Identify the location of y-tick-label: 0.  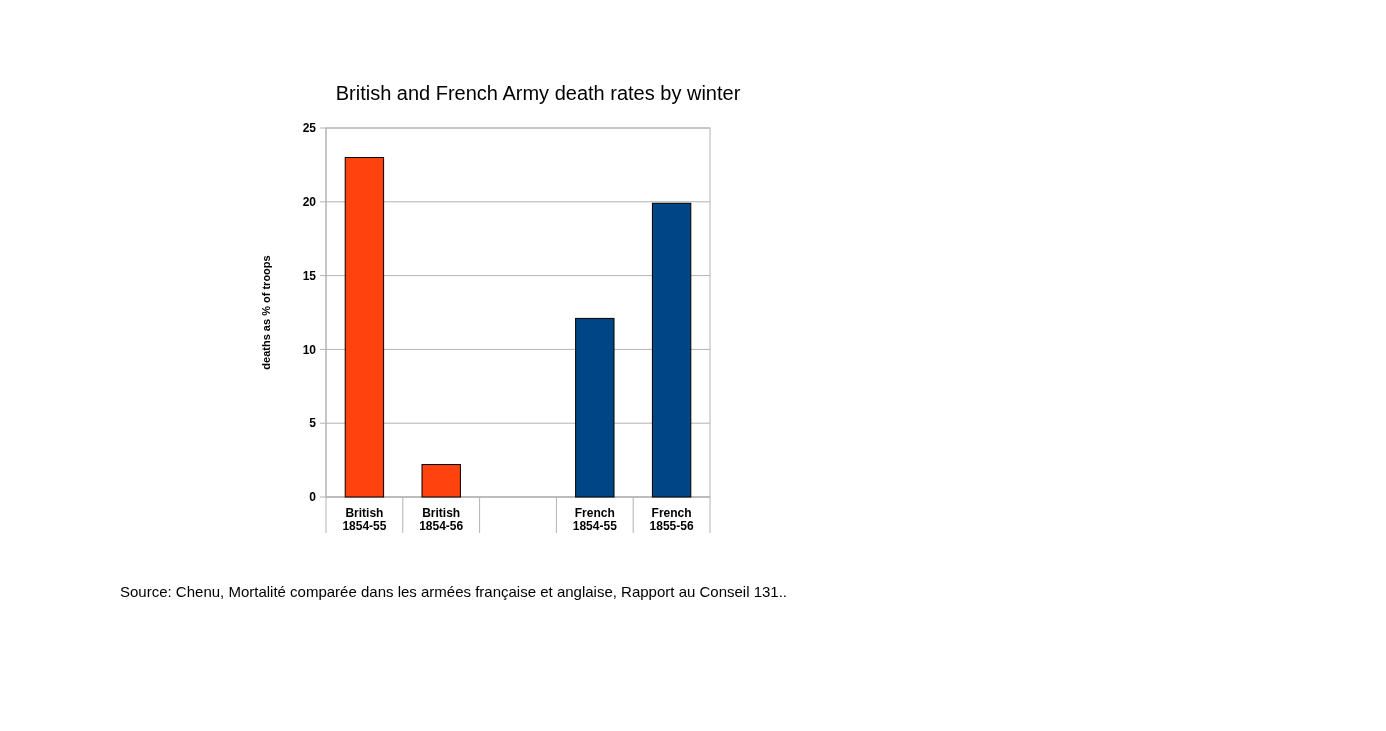
(313, 497).